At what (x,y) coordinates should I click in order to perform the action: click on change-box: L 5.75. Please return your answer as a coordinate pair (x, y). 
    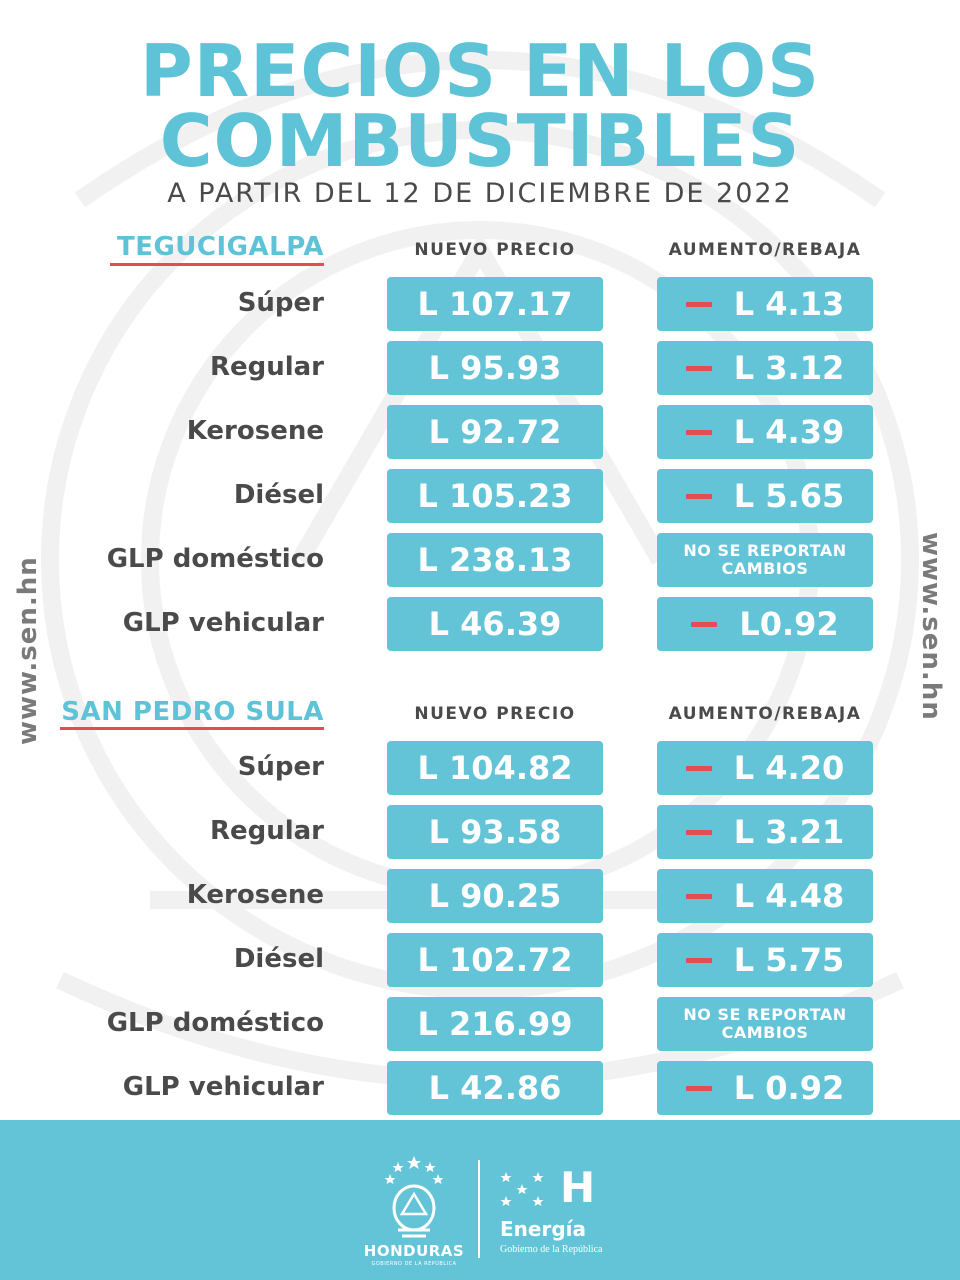
    Looking at the image, I should click on (765, 960).